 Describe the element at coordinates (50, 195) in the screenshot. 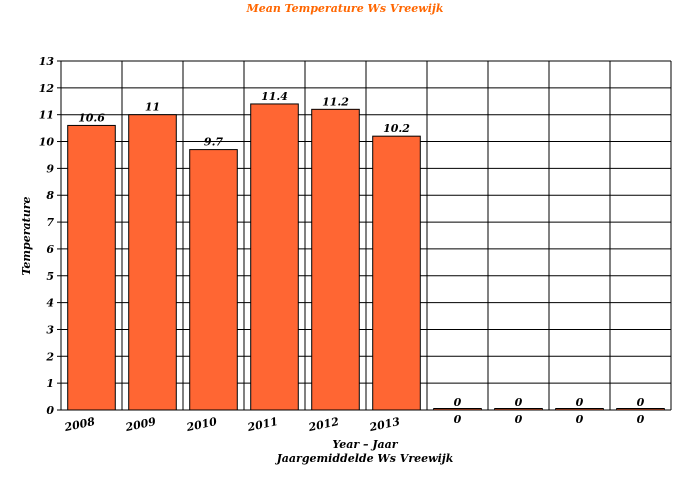

I see `y-tick-label: 8` at that location.